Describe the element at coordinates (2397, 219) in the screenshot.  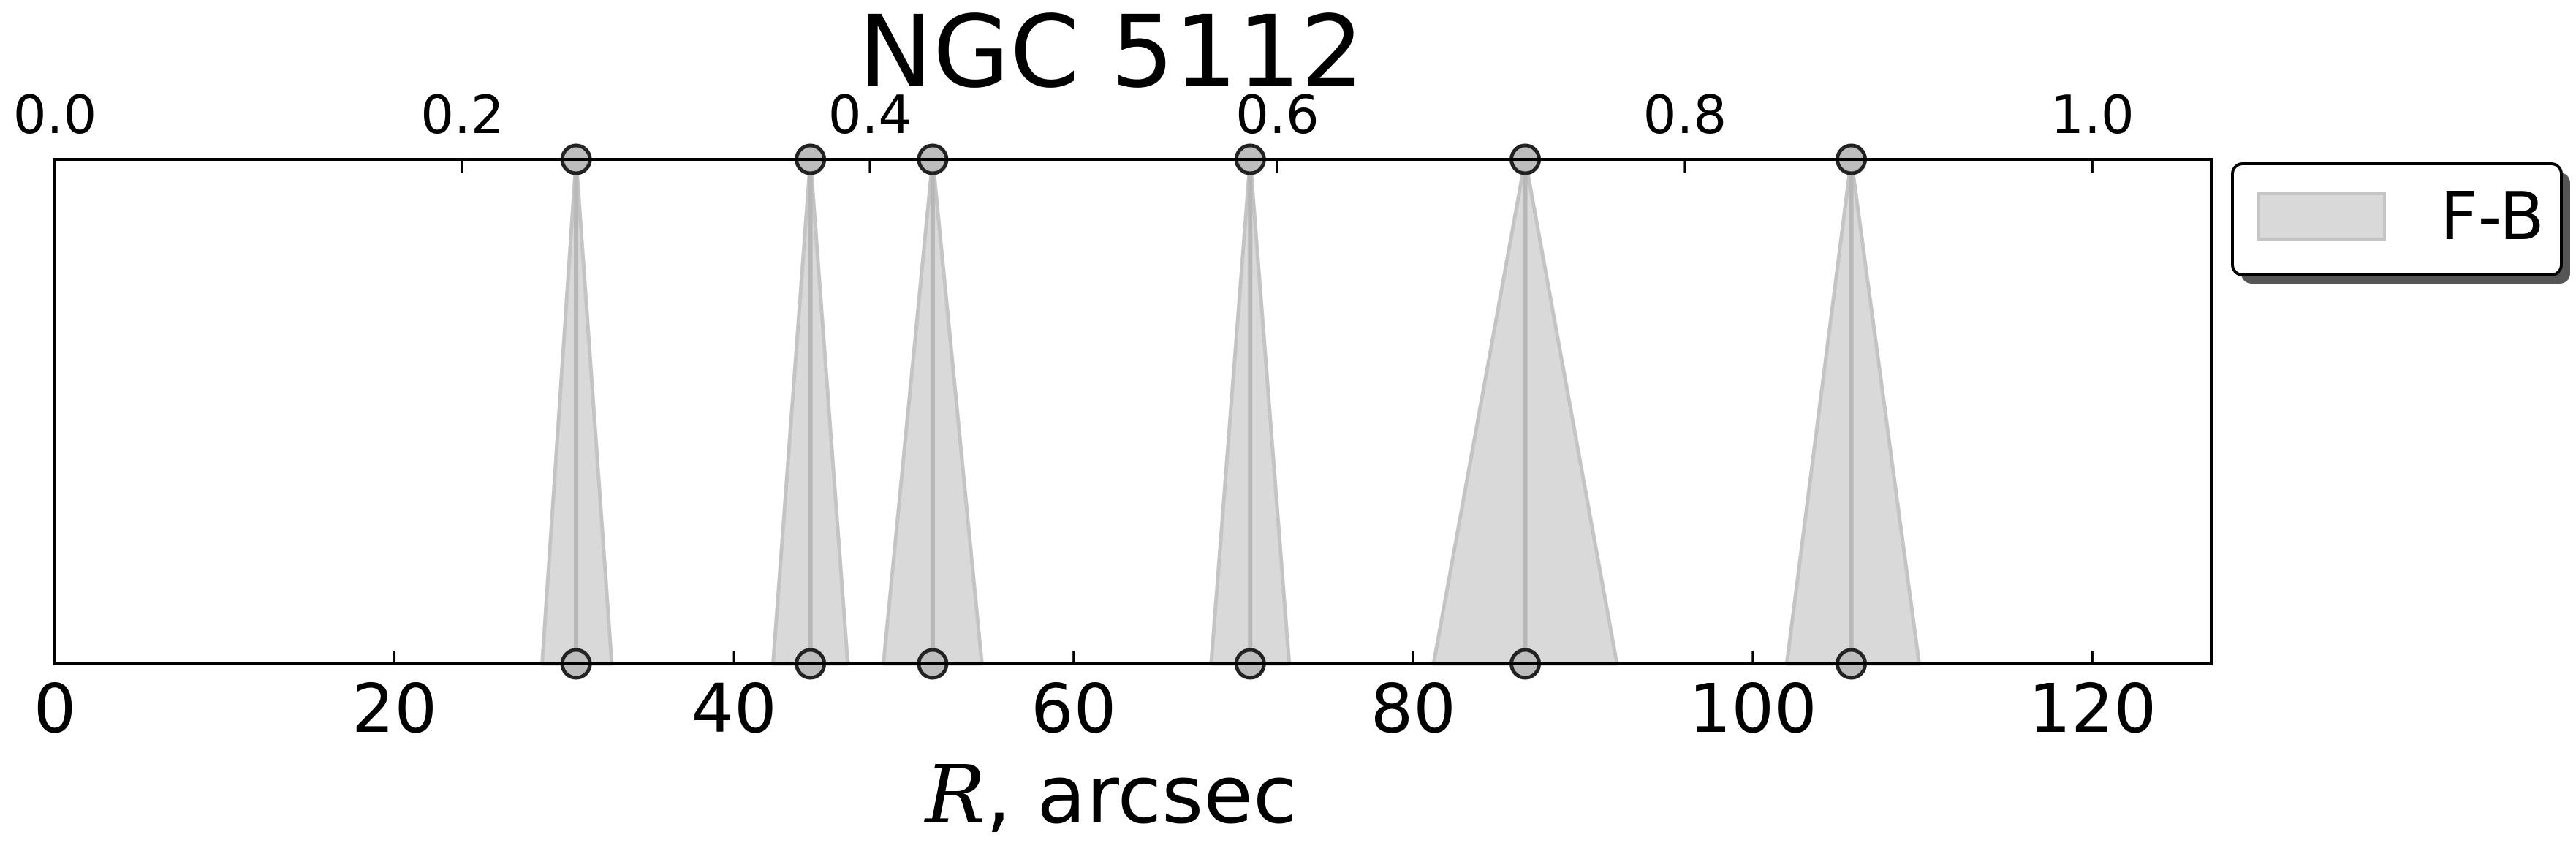
I see `legend-box` at that location.